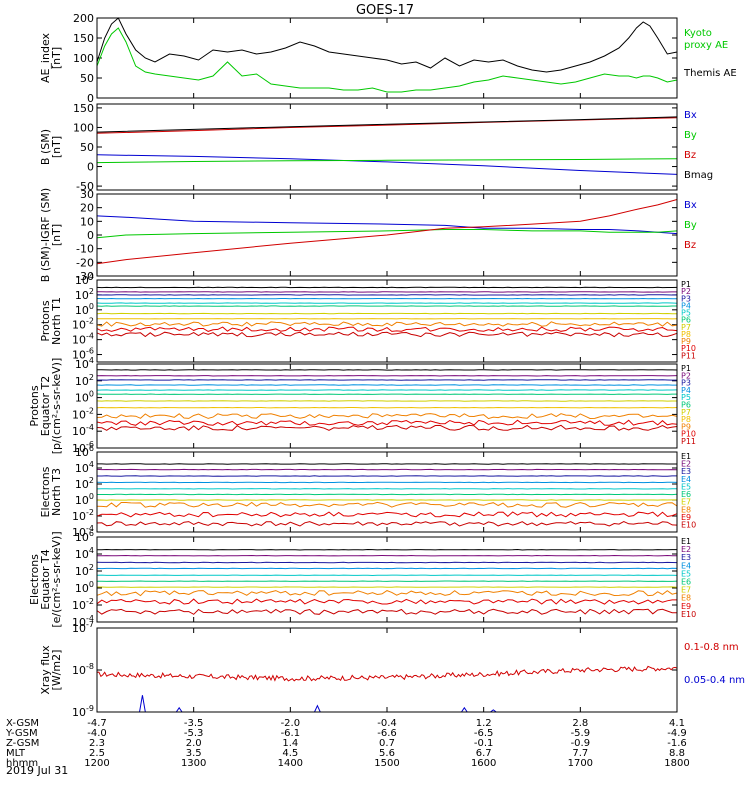  What do you see at coordinates (387, 753) in the screenshot?
I see `x-tick-value: 5.6` at bounding box center [387, 753].